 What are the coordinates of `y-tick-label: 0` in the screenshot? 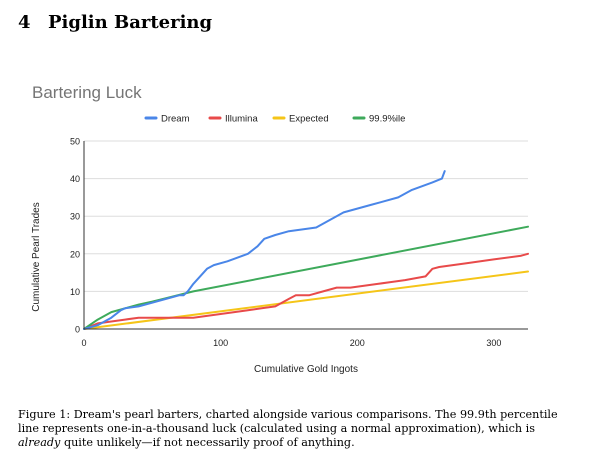 It's located at (77, 330).